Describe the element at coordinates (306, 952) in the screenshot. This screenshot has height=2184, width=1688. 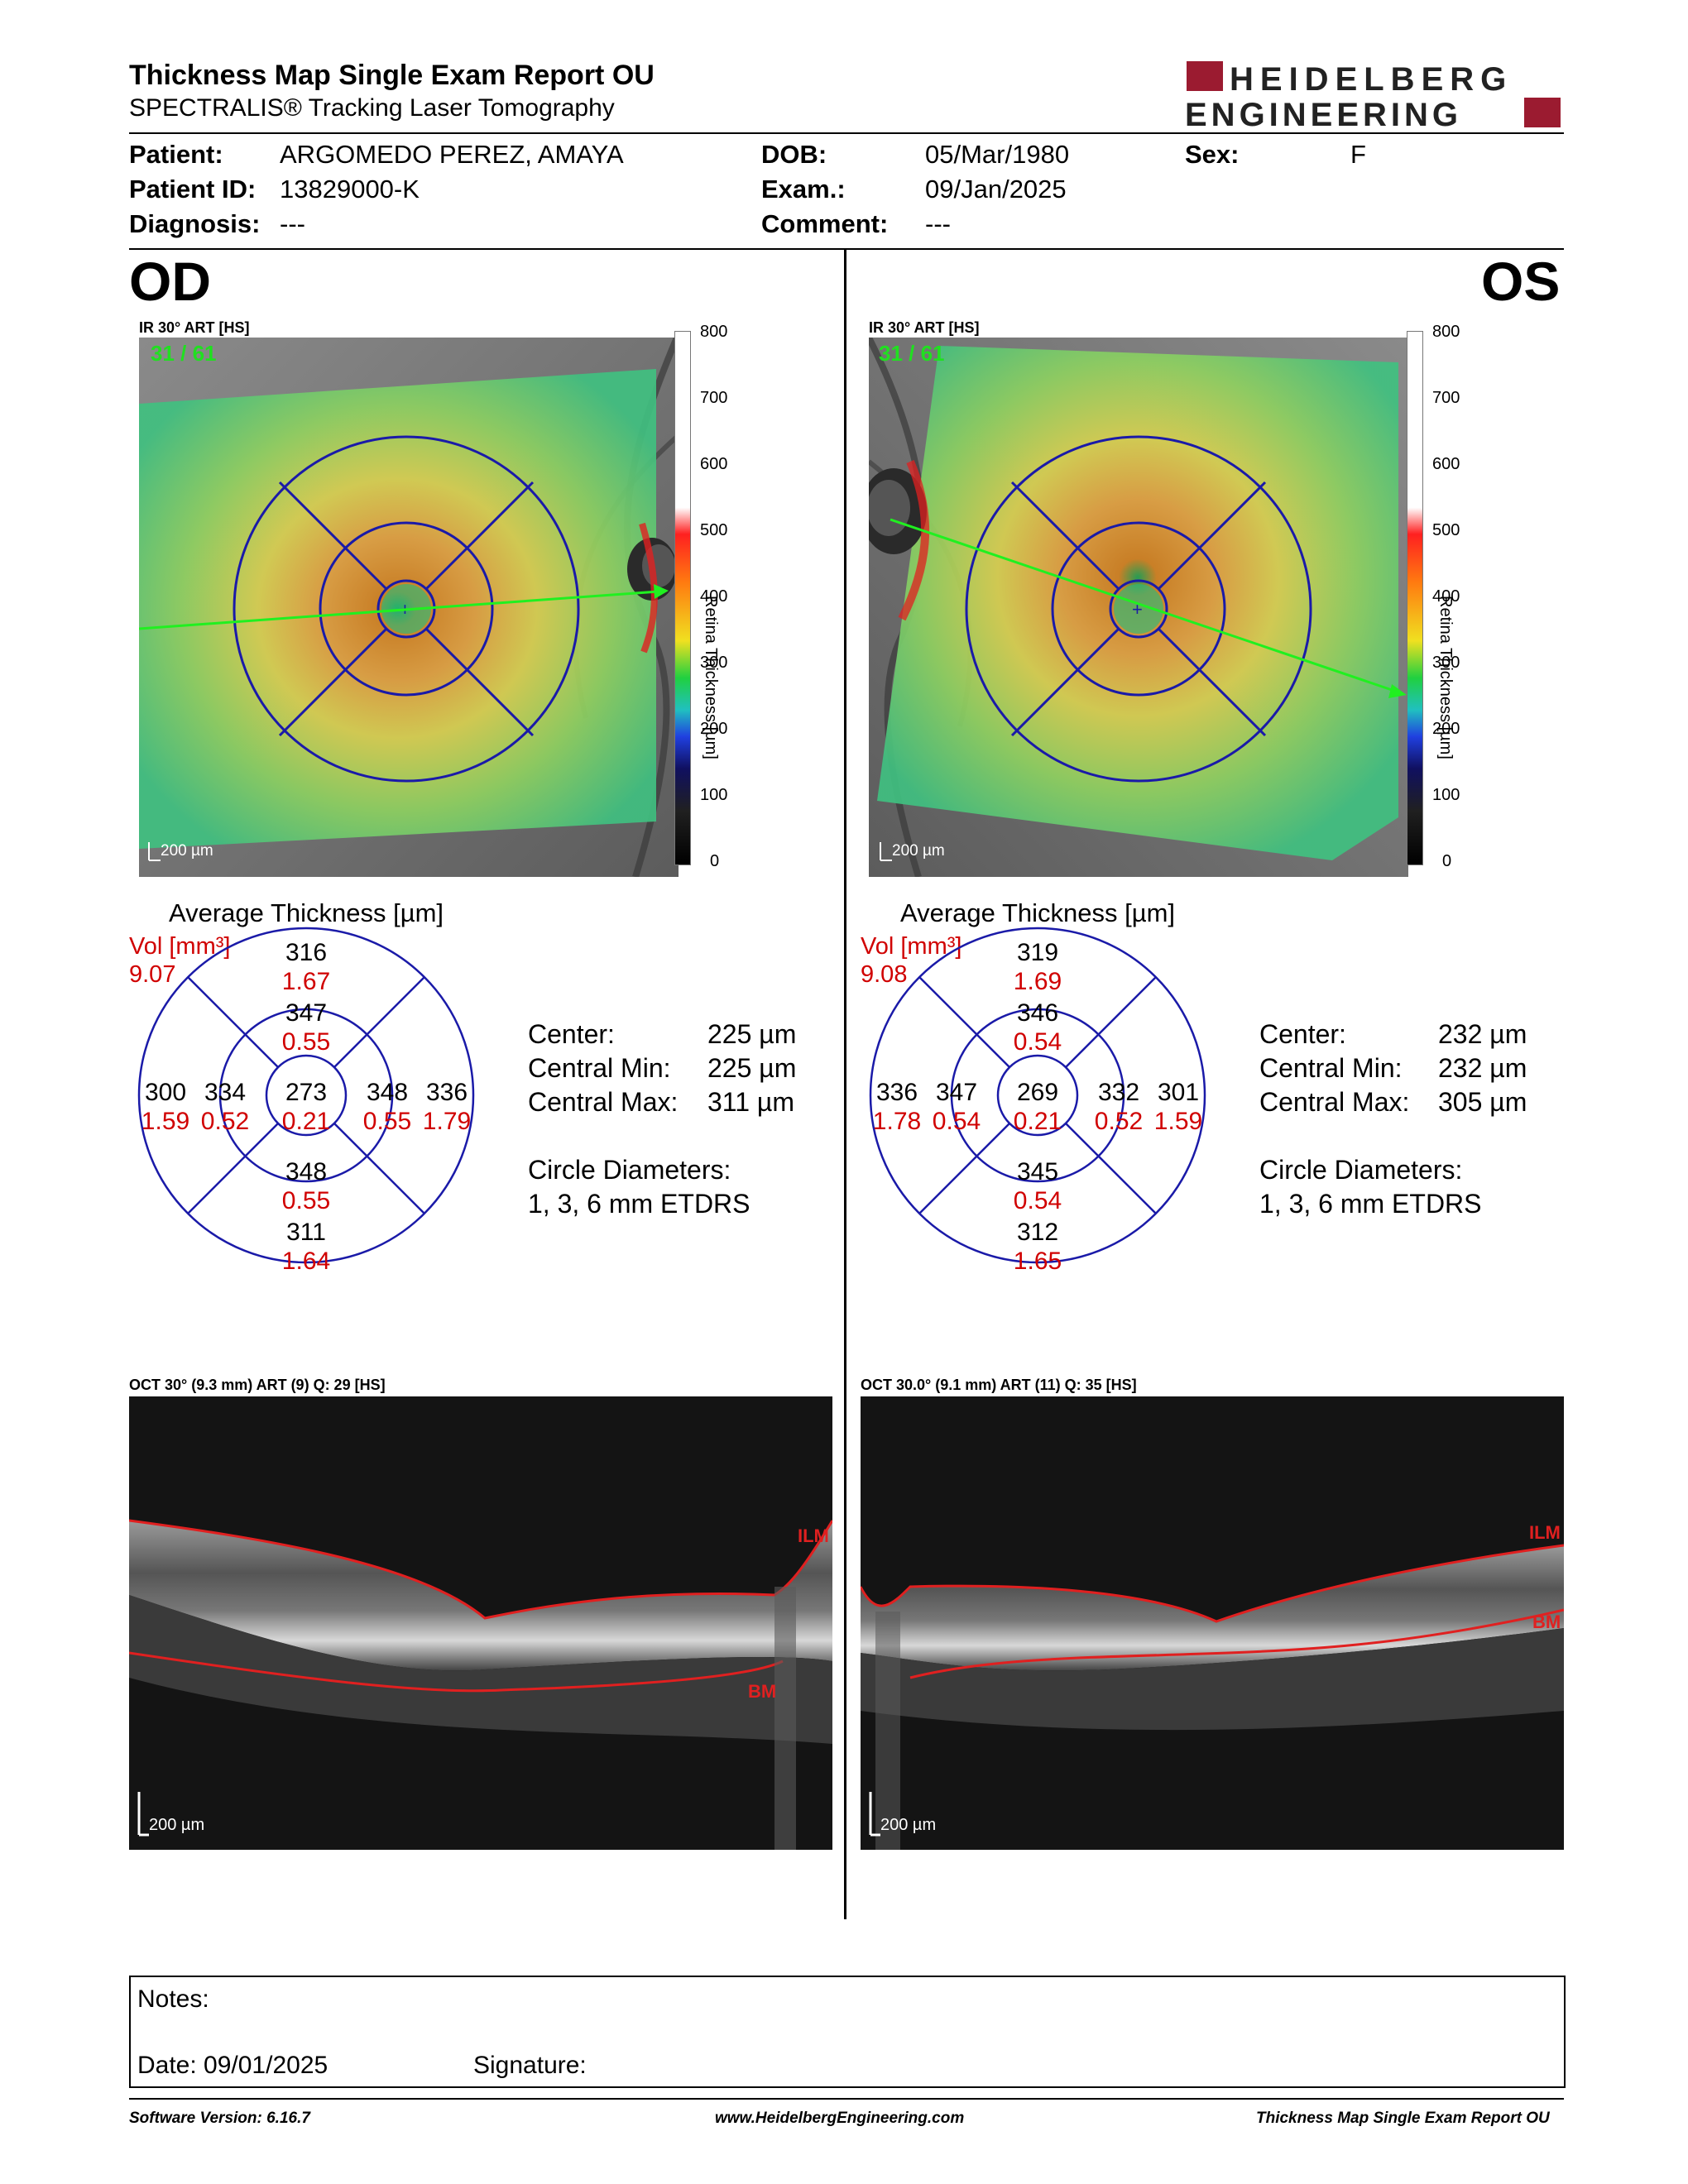
I see `od-outer-top-thickness: 316` at that location.